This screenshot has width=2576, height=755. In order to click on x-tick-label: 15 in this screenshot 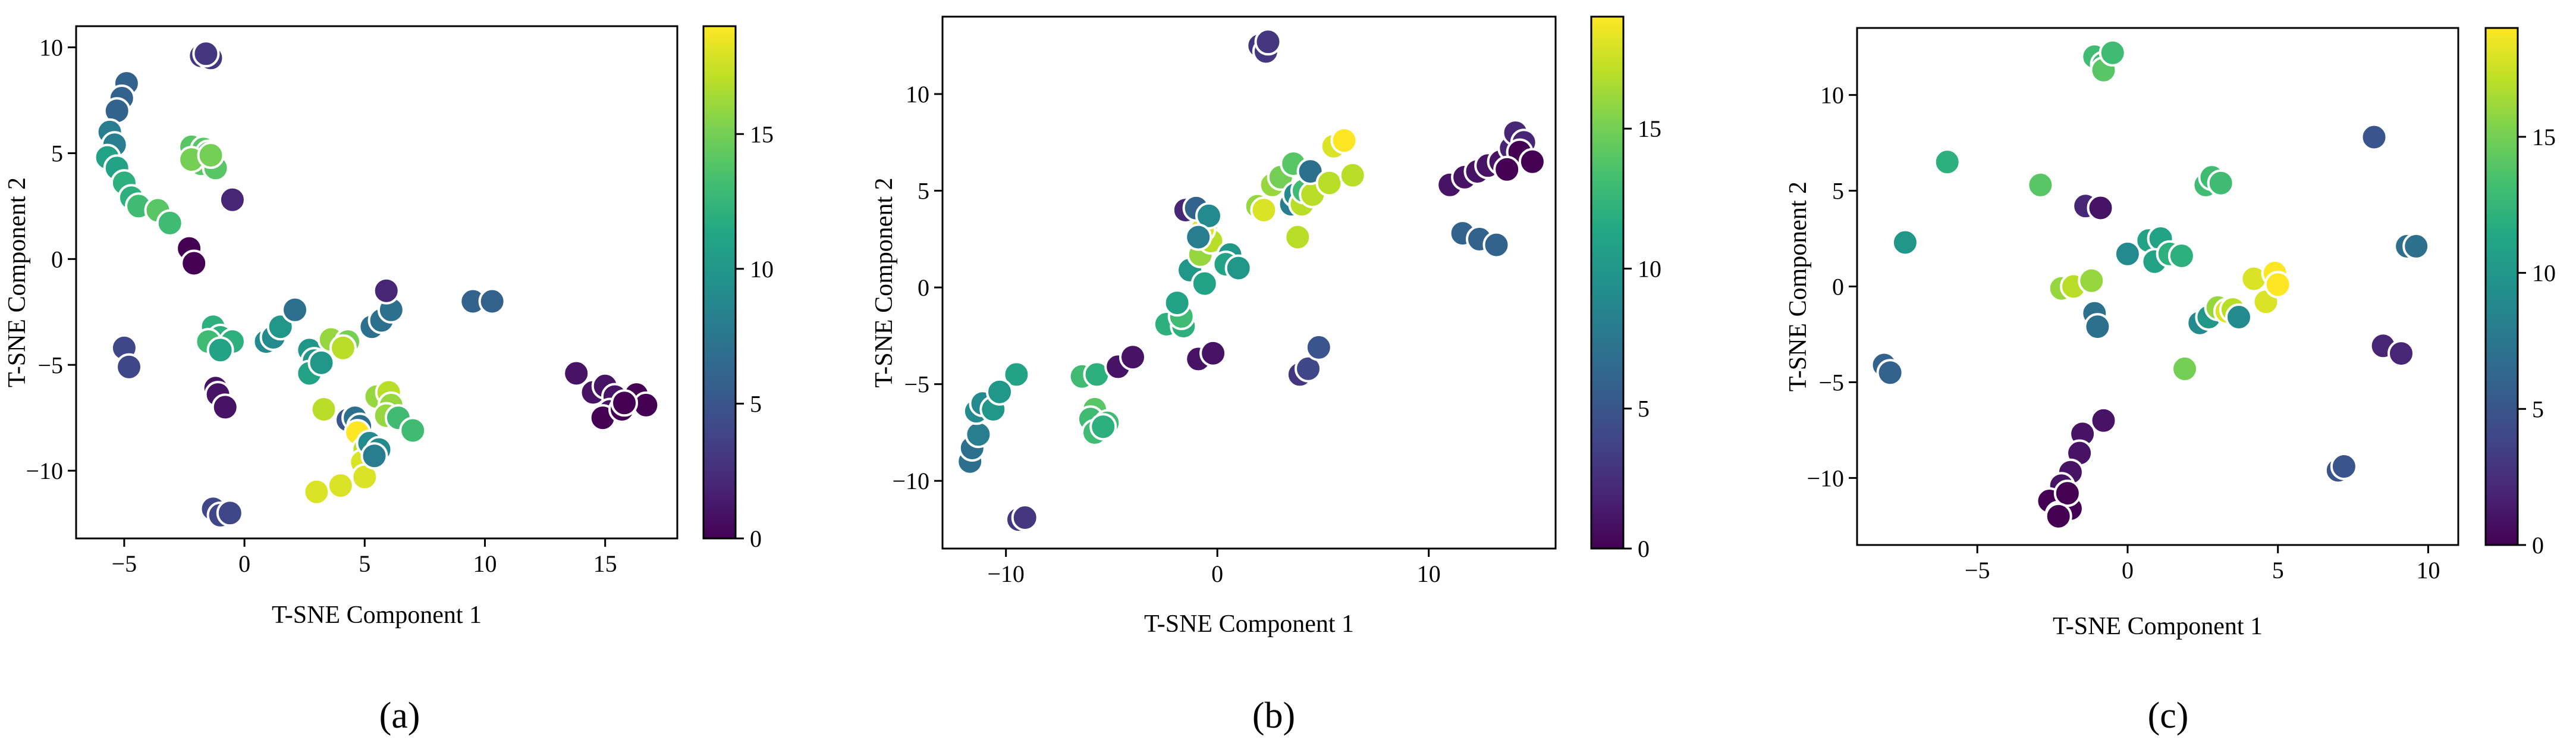, I will do `click(605, 563)`.